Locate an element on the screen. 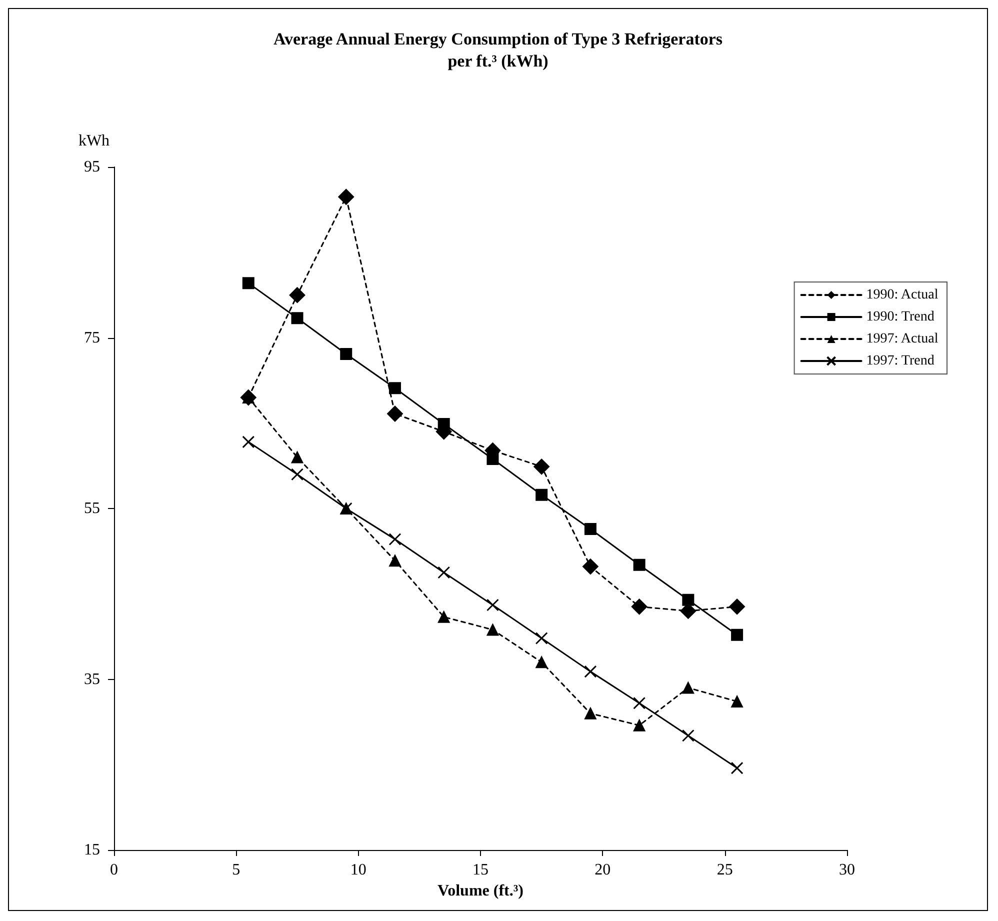  x-tick-label: 25 is located at coordinates (724, 870).